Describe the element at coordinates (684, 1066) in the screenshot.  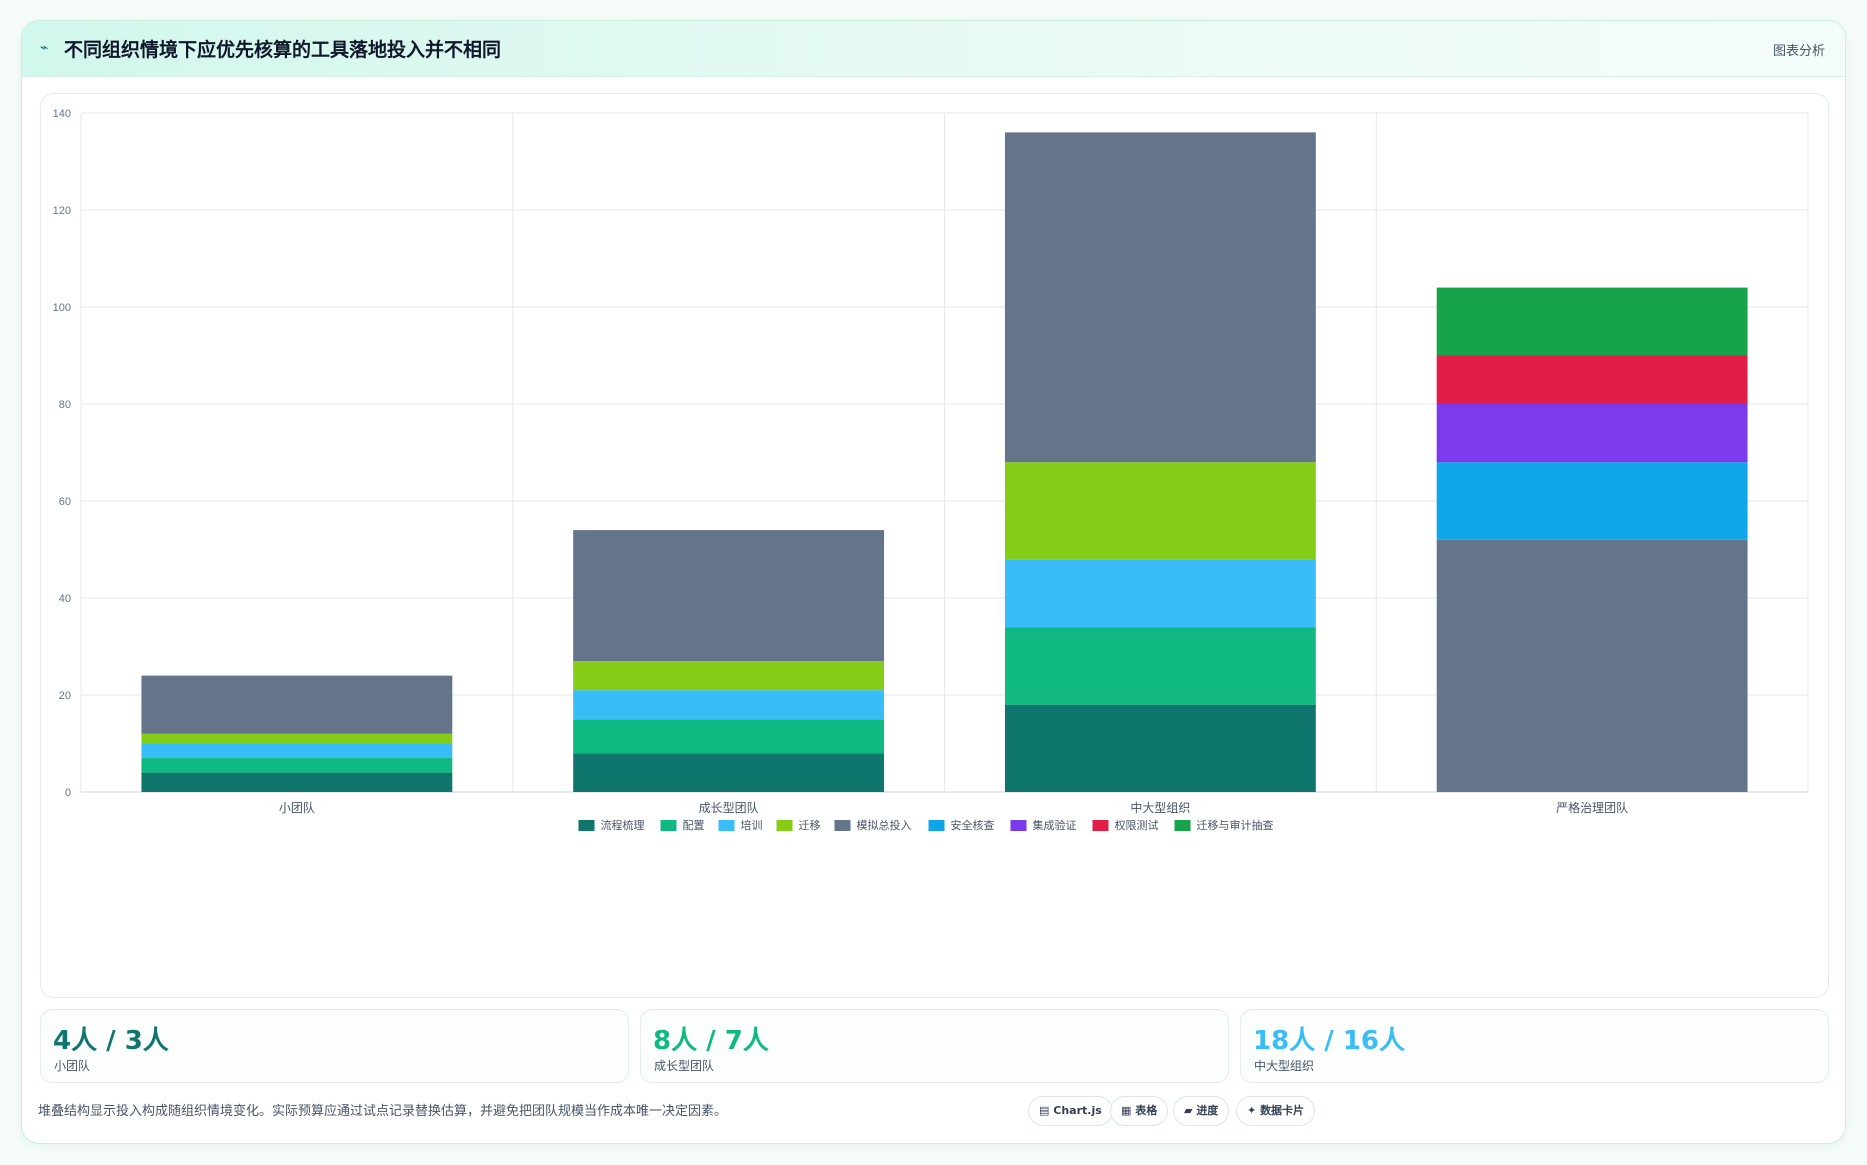
I see `kpi-label: 成长型团队` at that location.